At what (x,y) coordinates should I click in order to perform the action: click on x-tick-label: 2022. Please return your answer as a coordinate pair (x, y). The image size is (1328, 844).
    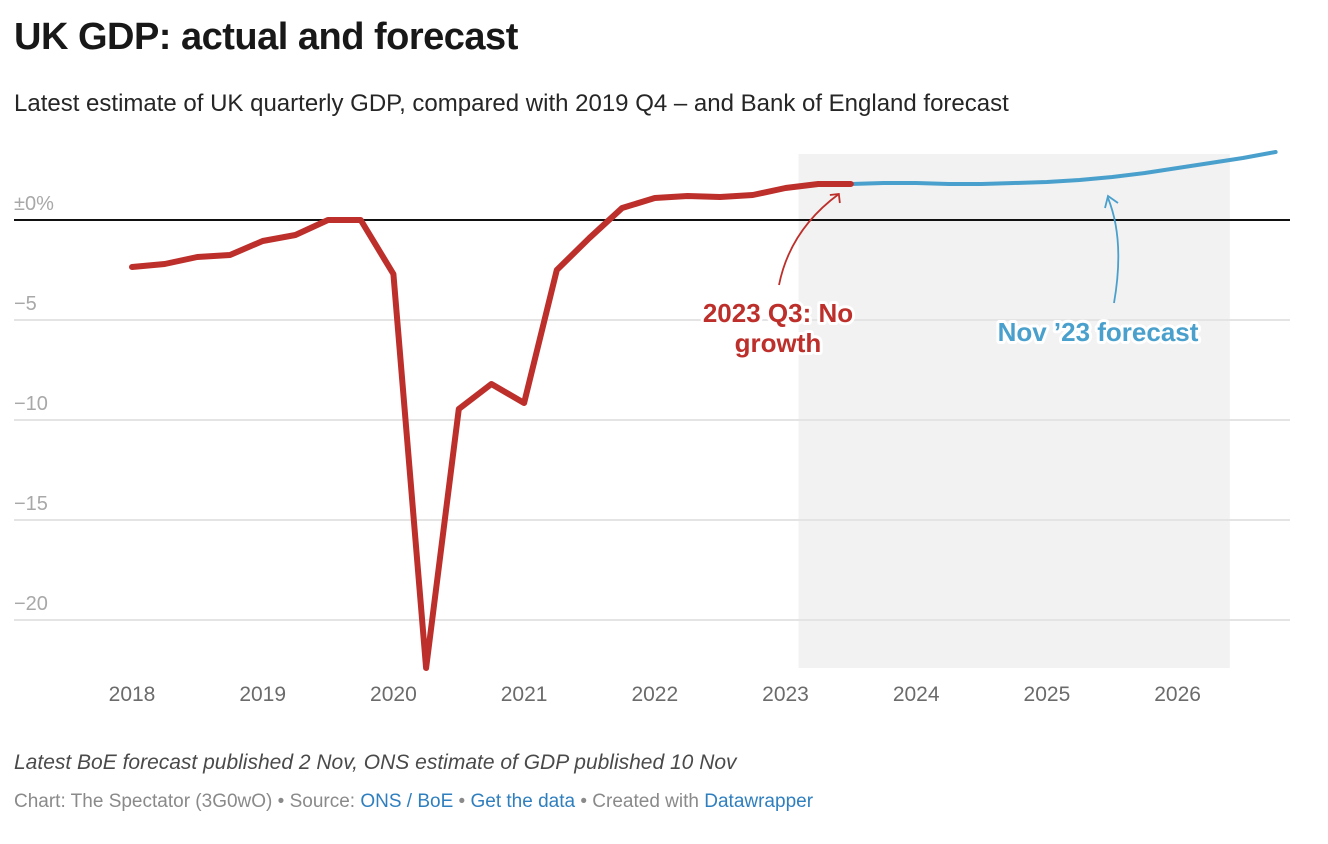
    Looking at the image, I should click on (654, 694).